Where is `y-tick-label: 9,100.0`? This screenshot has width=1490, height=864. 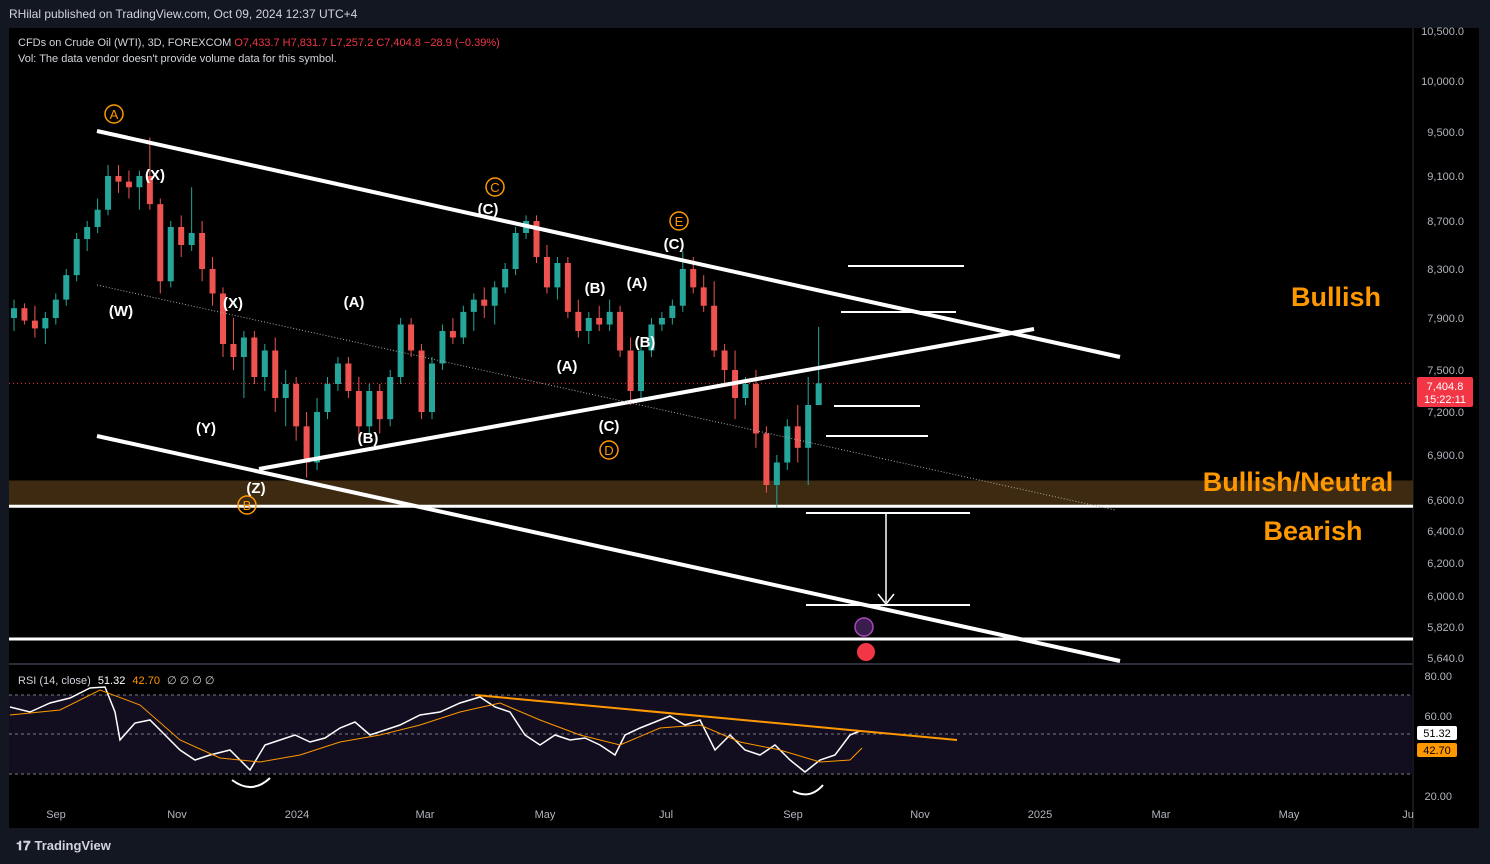 y-tick-label: 9,100.0 is located at coordinates (1445, 177).